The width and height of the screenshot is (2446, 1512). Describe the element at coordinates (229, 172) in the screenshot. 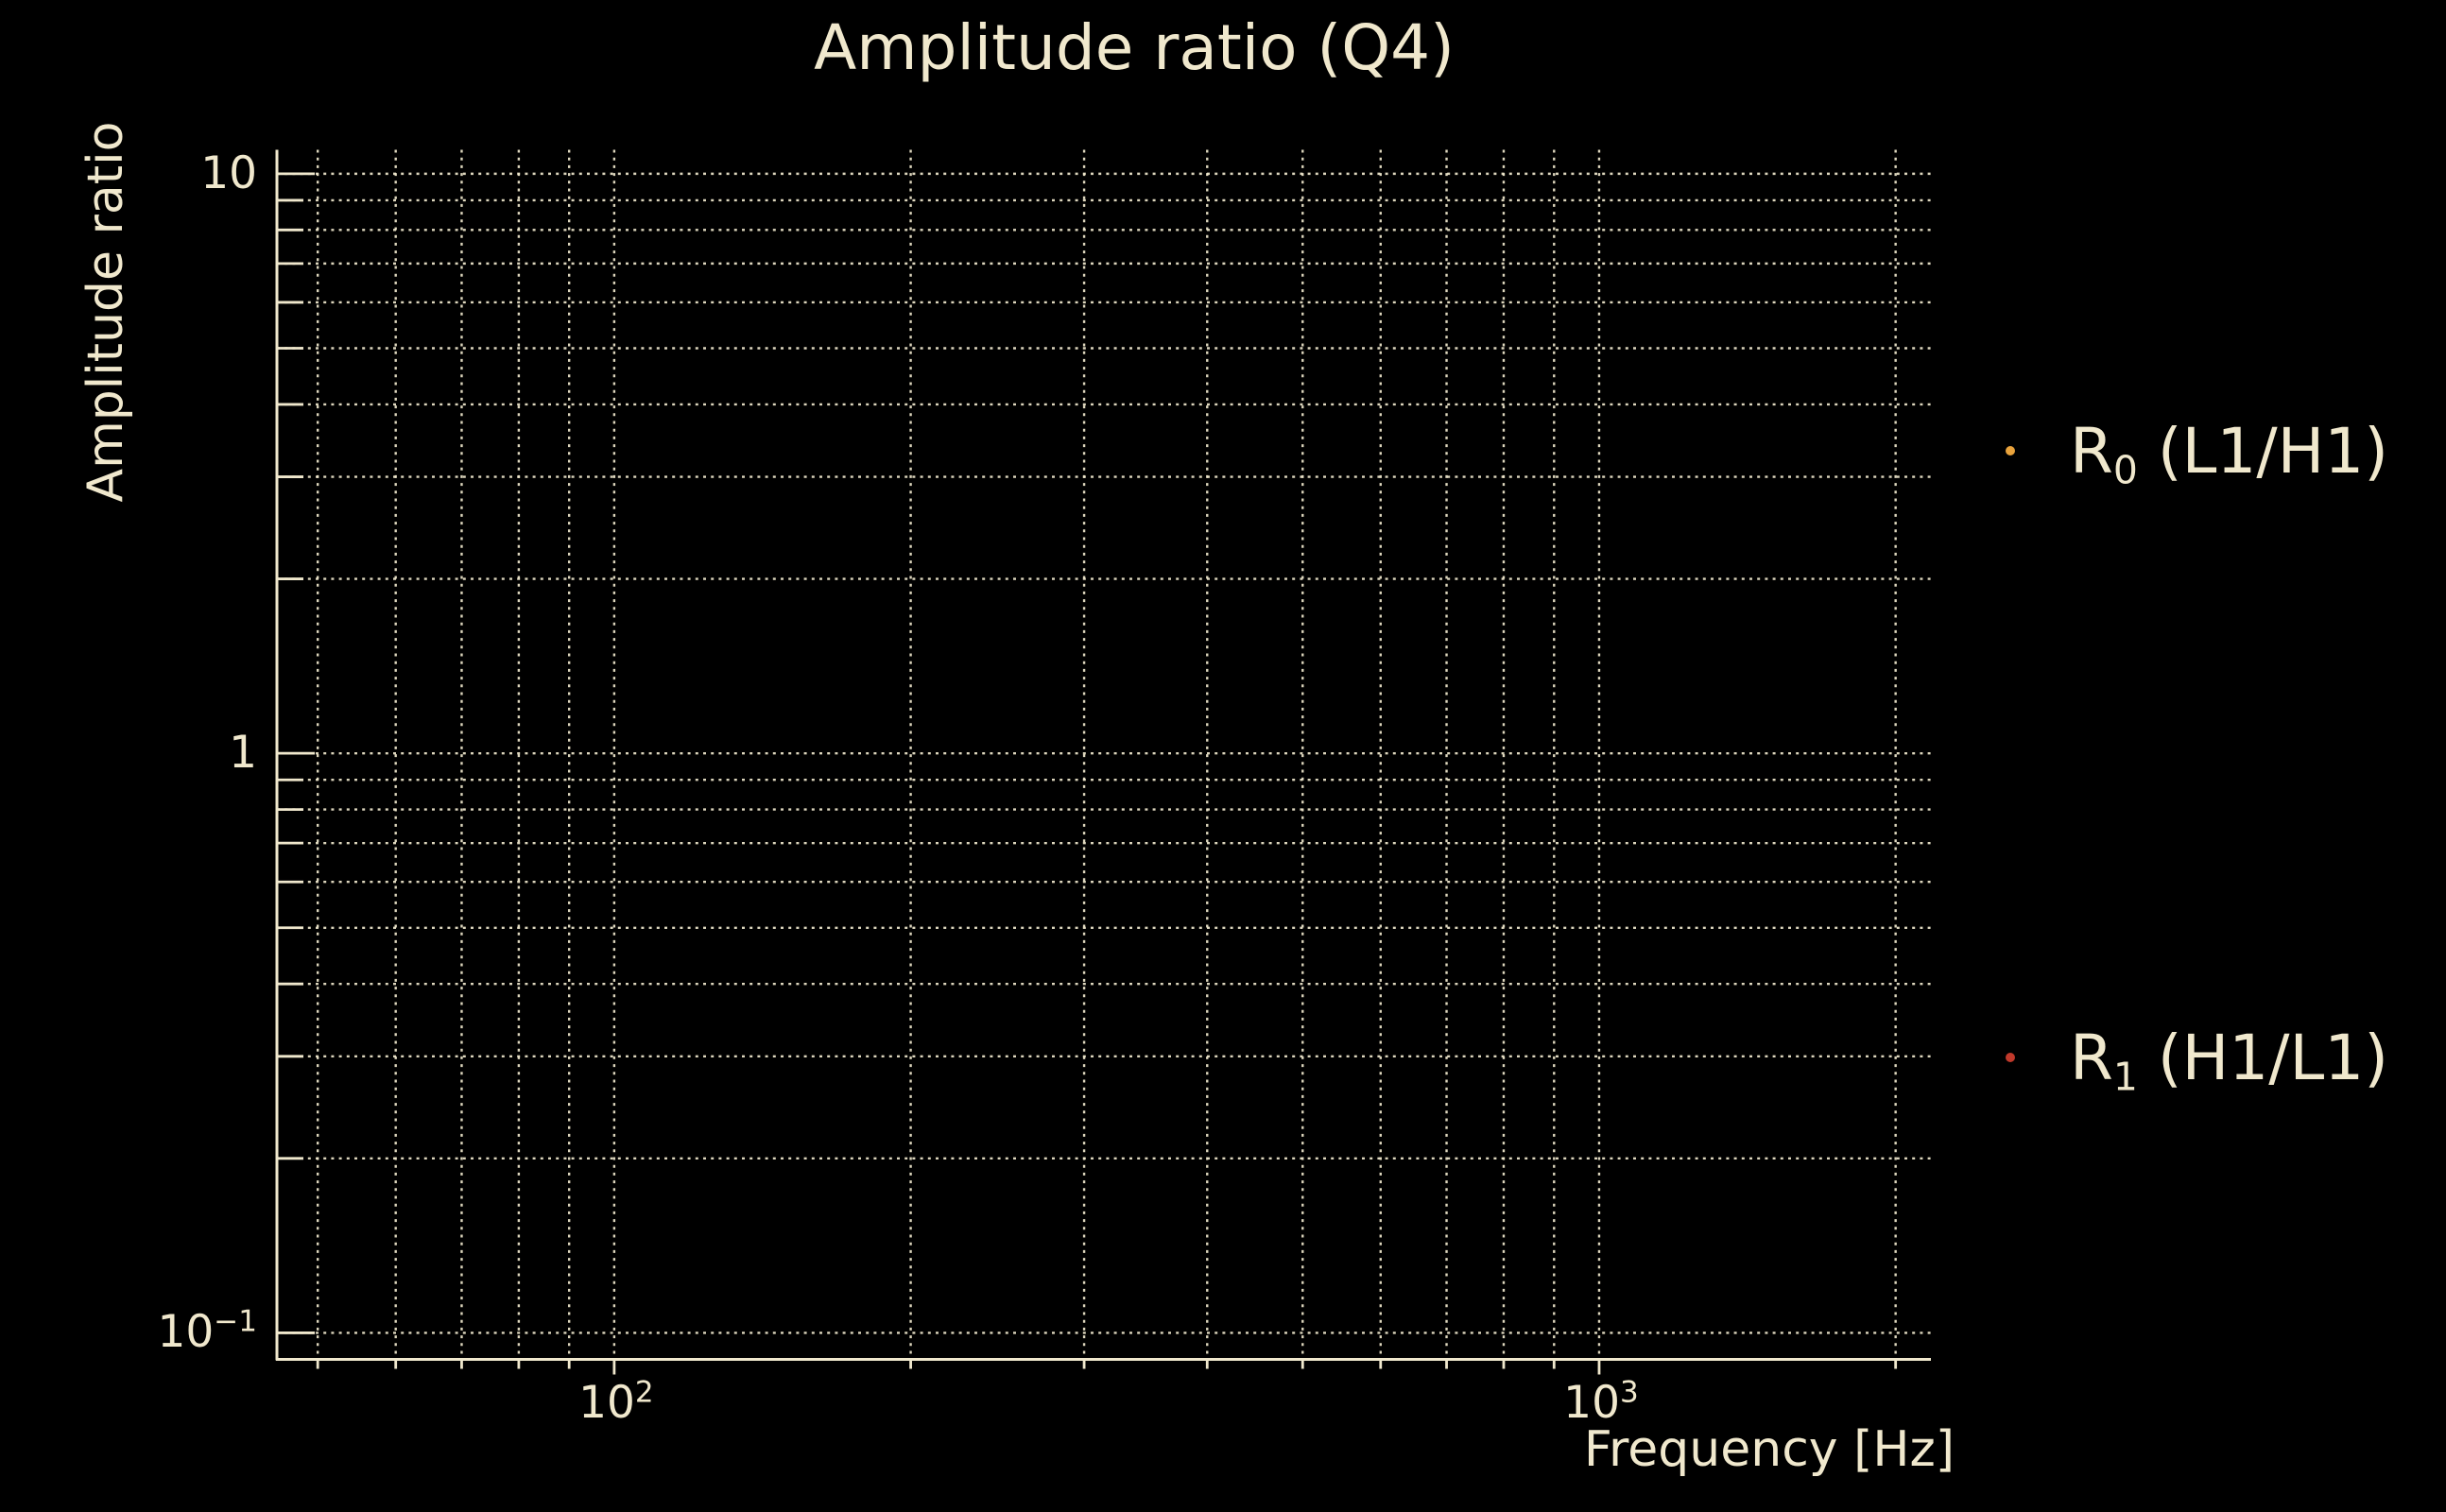

I see `y-tick-label: 10` at that location.